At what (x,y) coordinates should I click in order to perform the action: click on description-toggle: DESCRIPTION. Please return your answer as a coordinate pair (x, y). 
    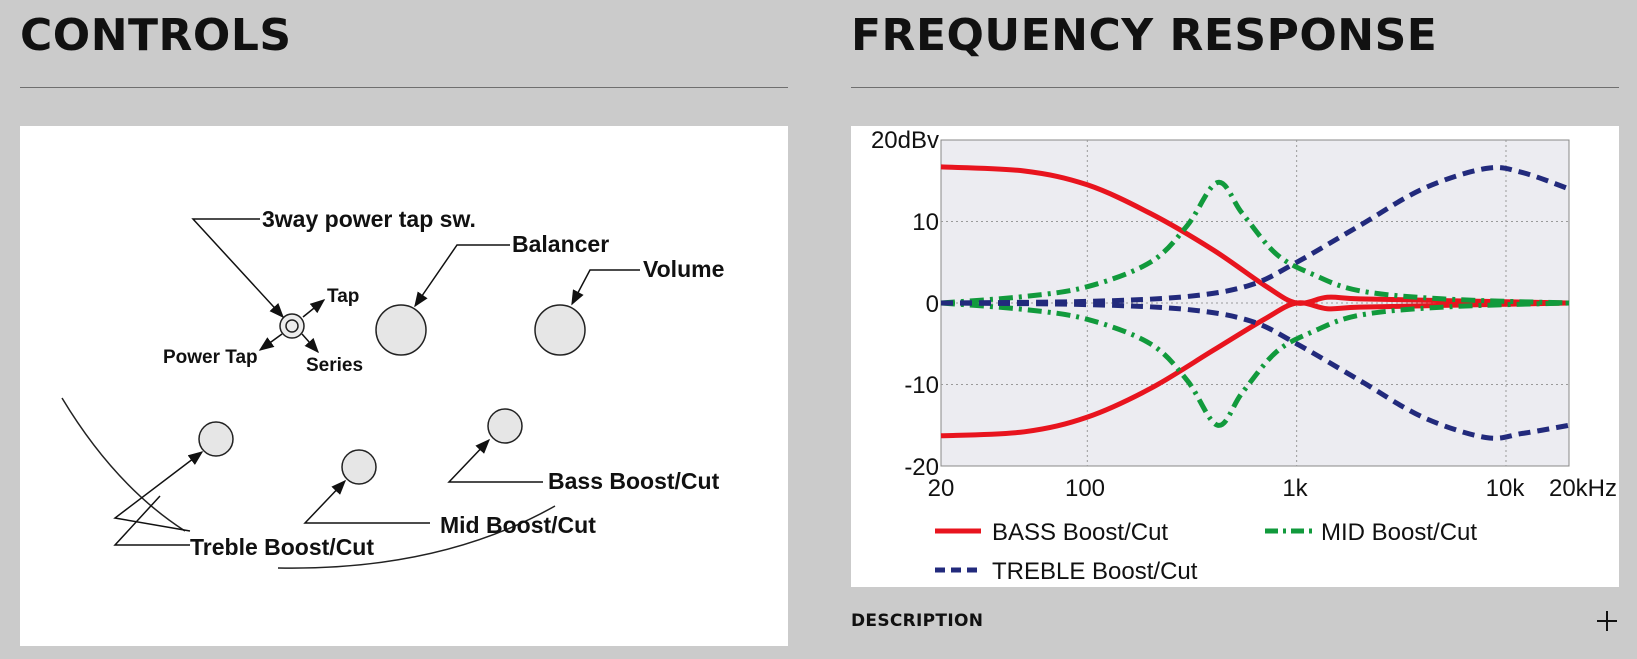
    Looking at the image, I should click on (1235, 621).